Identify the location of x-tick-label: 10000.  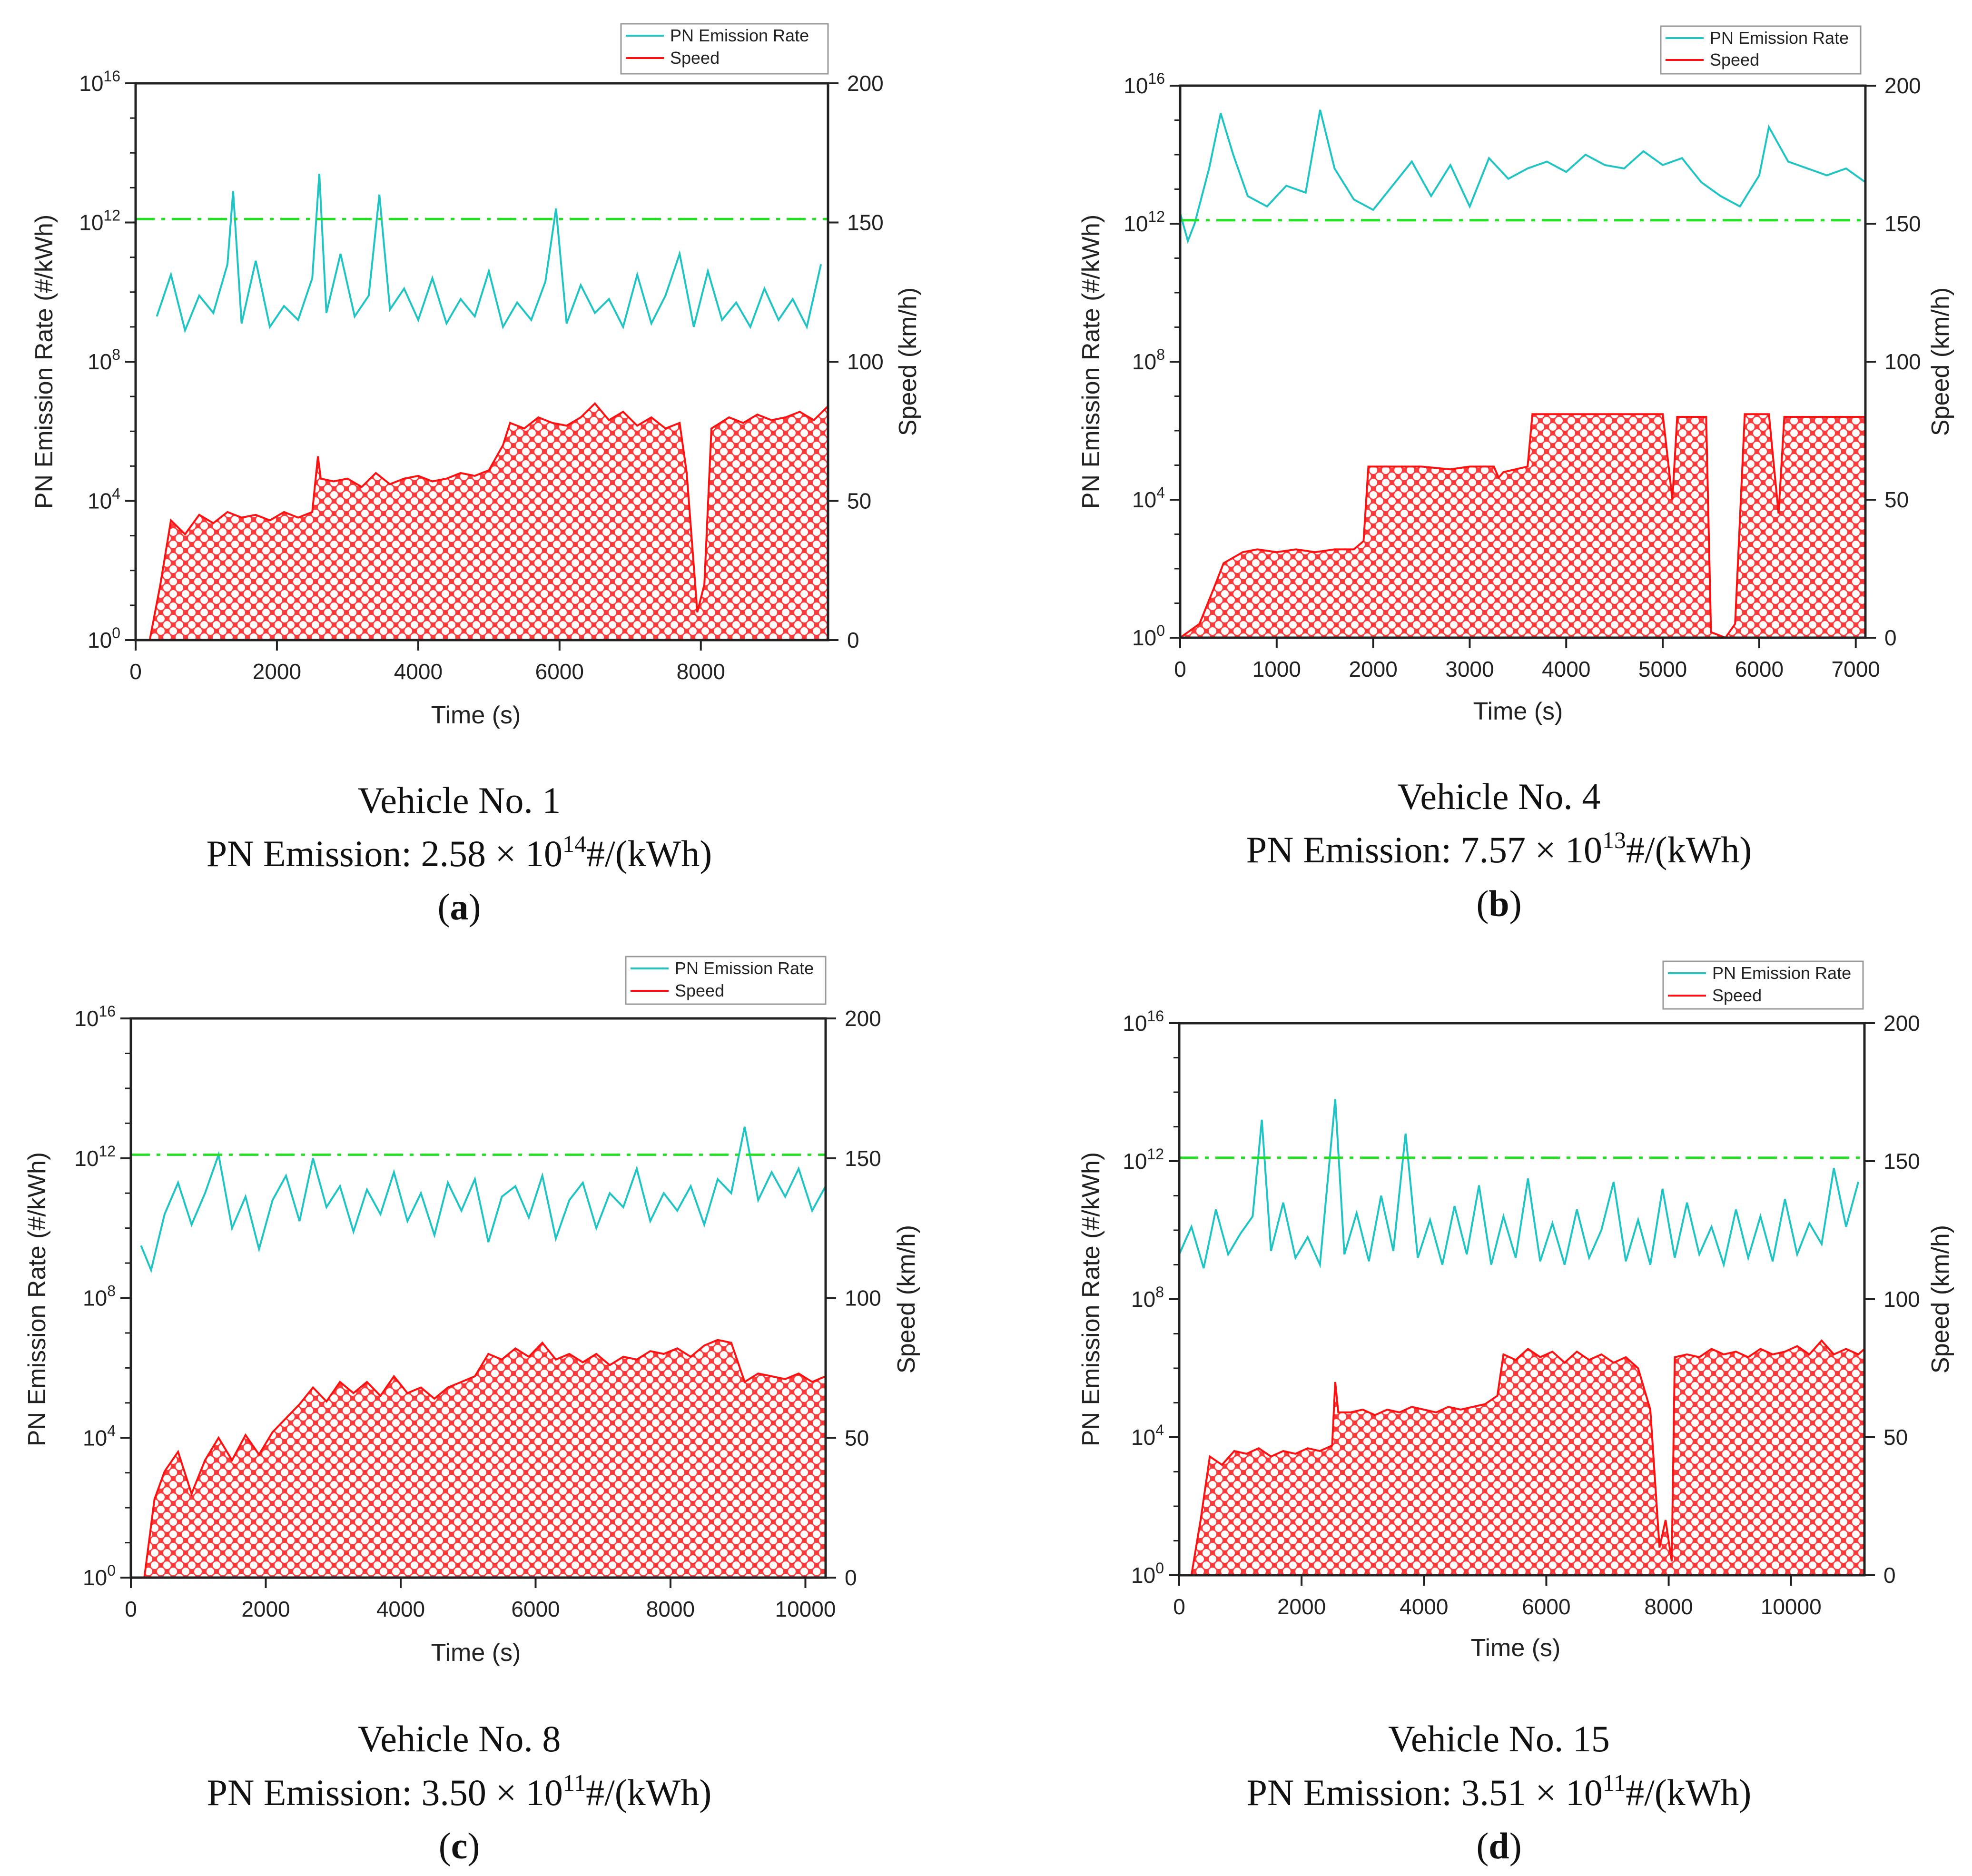
(1791, 1606).